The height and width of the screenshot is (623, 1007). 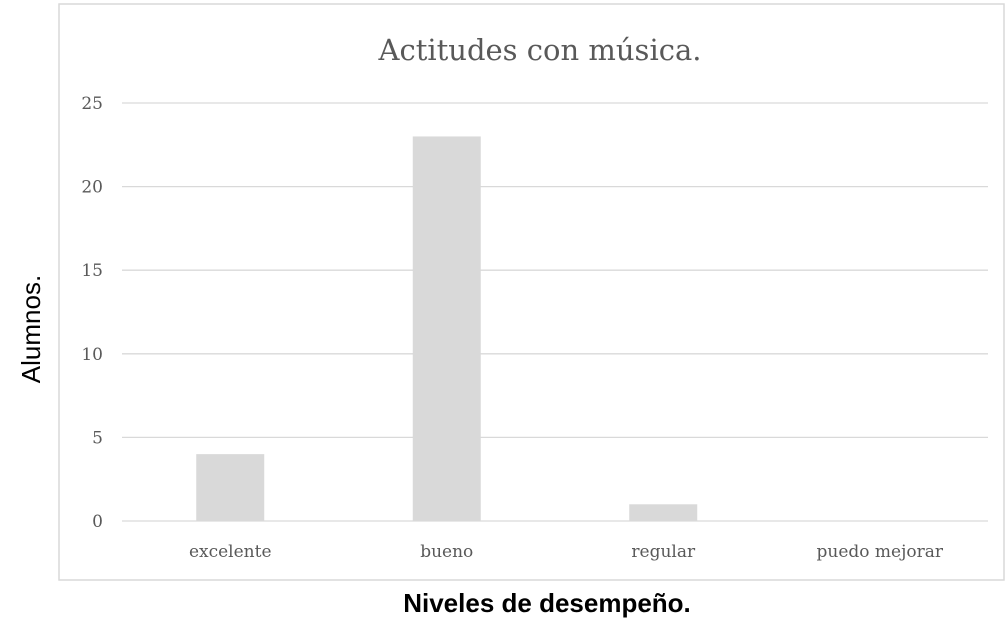 I want to click on y-tick-label: 25, so click(x=92, y=104).